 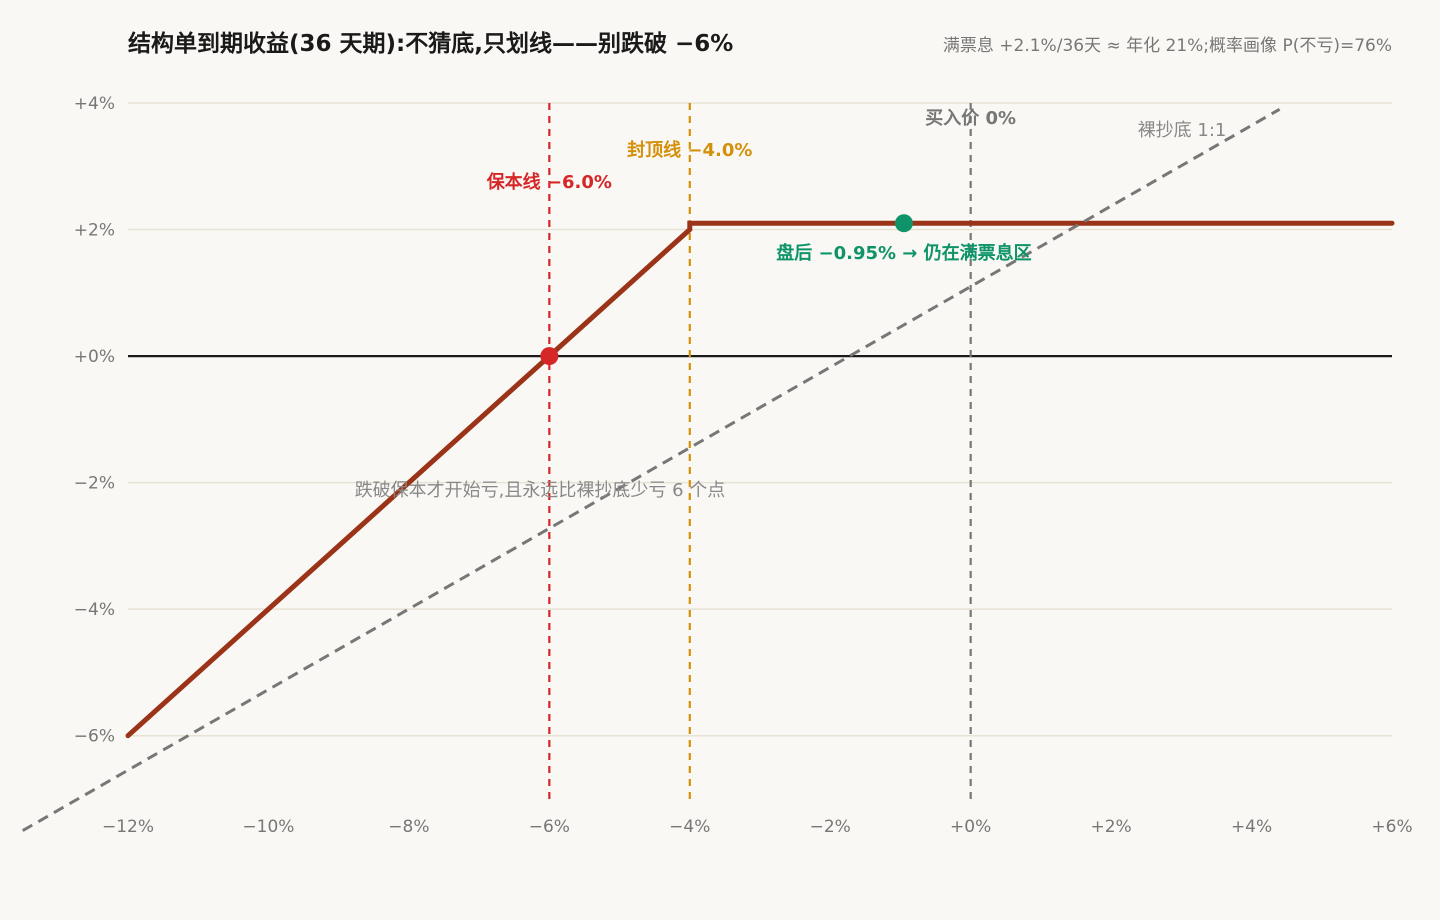 I want to click on y-tick-label: +4%, so click(x=94, y=104).